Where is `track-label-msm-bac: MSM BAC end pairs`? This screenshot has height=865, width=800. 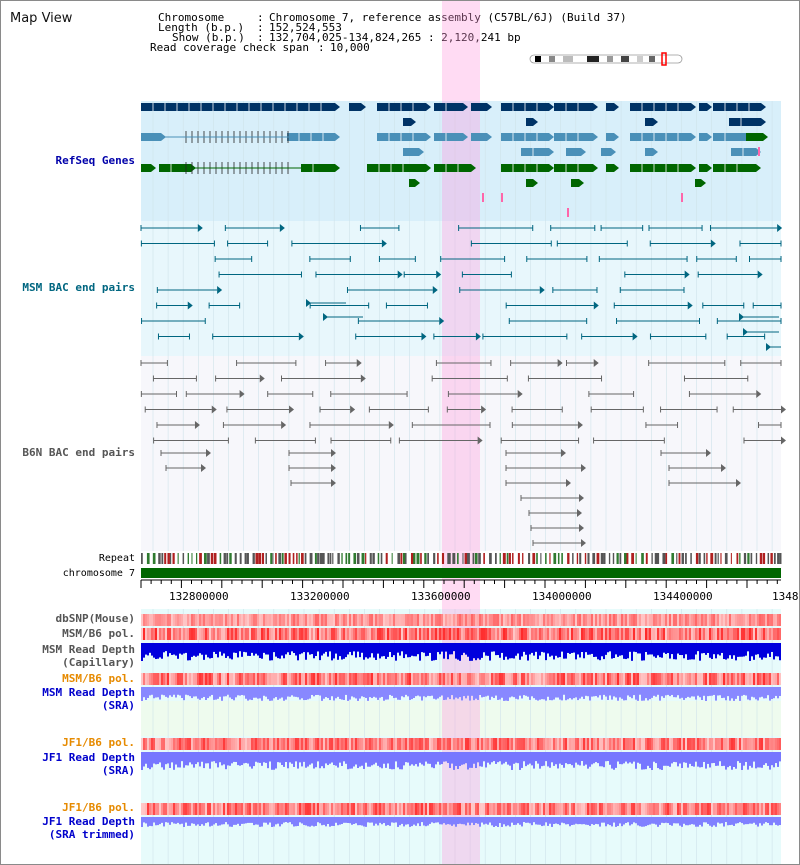
track-label-msm-bac: MSM BAC end pairs is located at coordinates (78, 287).